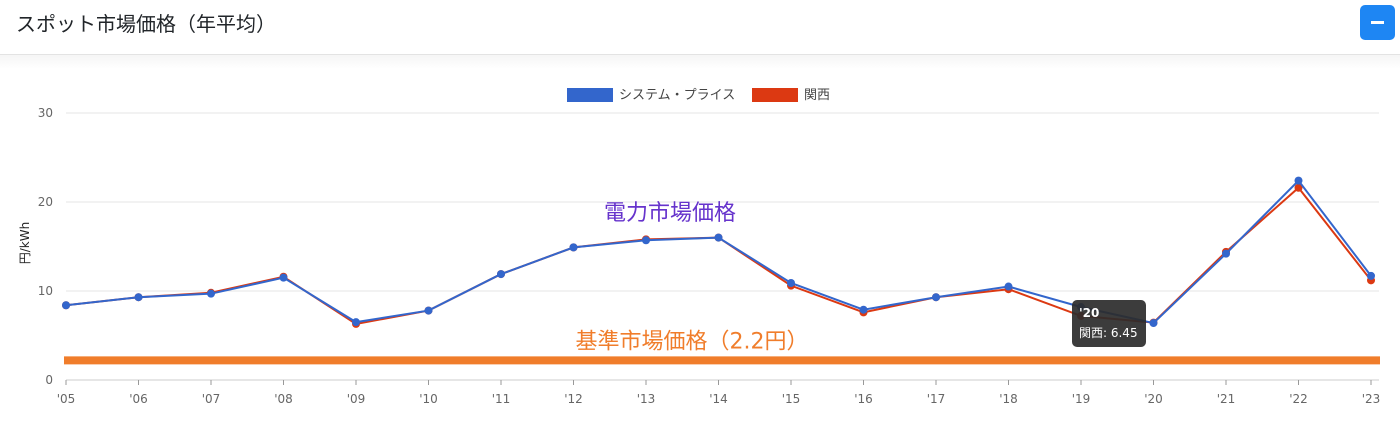  Describe the element at coordinates (356, 399) in the screenshot. I see `x-tick-label: '09` at that location.